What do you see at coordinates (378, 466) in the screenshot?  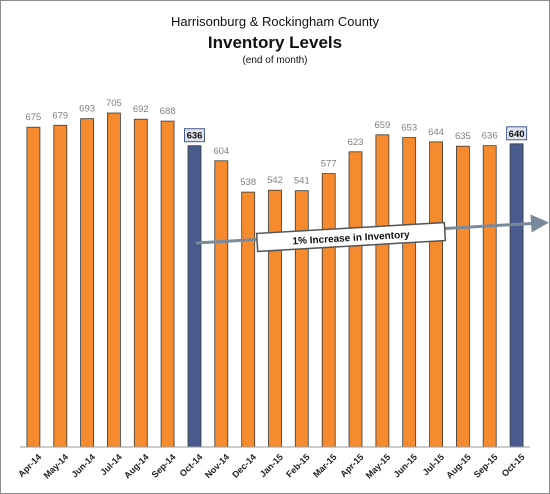 I see `x-tick-may-15: May-15` at bounding box center [378, 466].